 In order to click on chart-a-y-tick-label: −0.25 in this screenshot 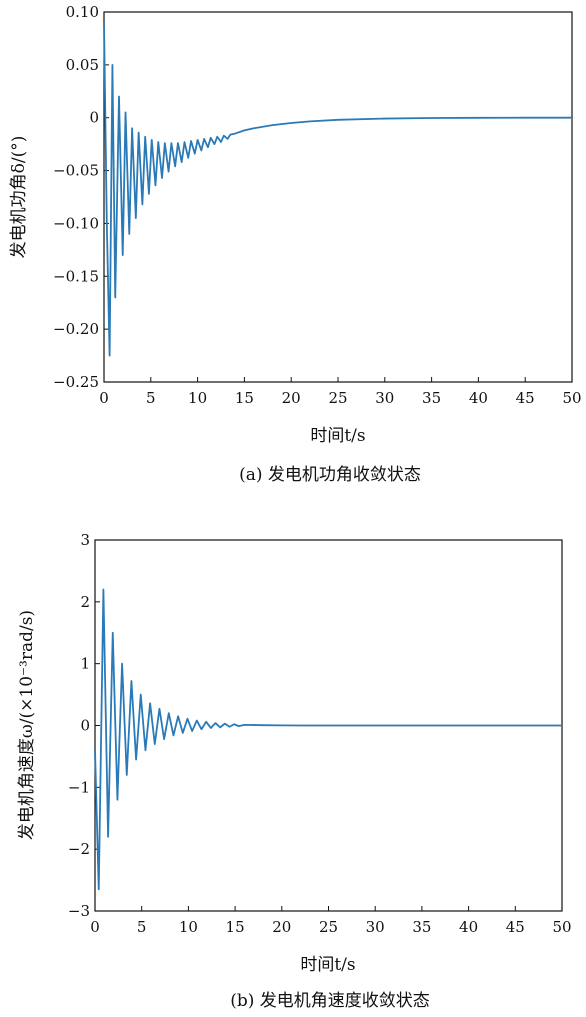, I will do `click(76, 382)`.